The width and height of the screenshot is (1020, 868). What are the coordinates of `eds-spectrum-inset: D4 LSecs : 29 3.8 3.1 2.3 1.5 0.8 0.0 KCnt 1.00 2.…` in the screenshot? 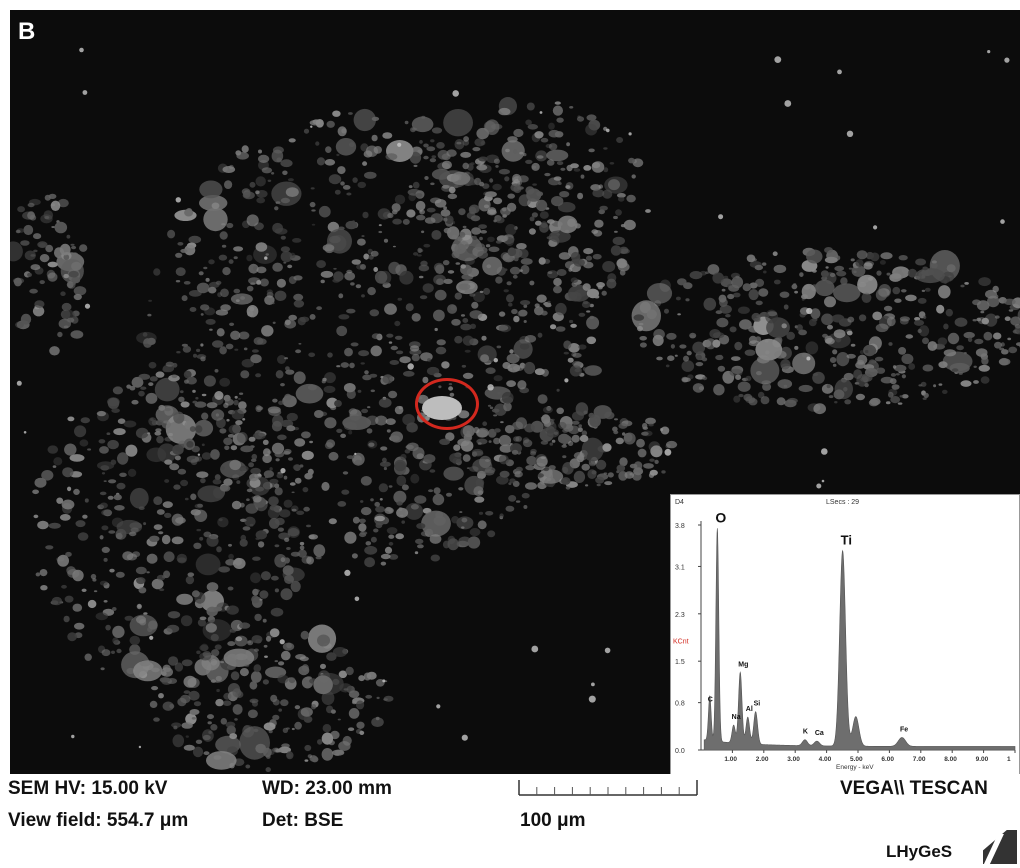 It's located at (845, 634).